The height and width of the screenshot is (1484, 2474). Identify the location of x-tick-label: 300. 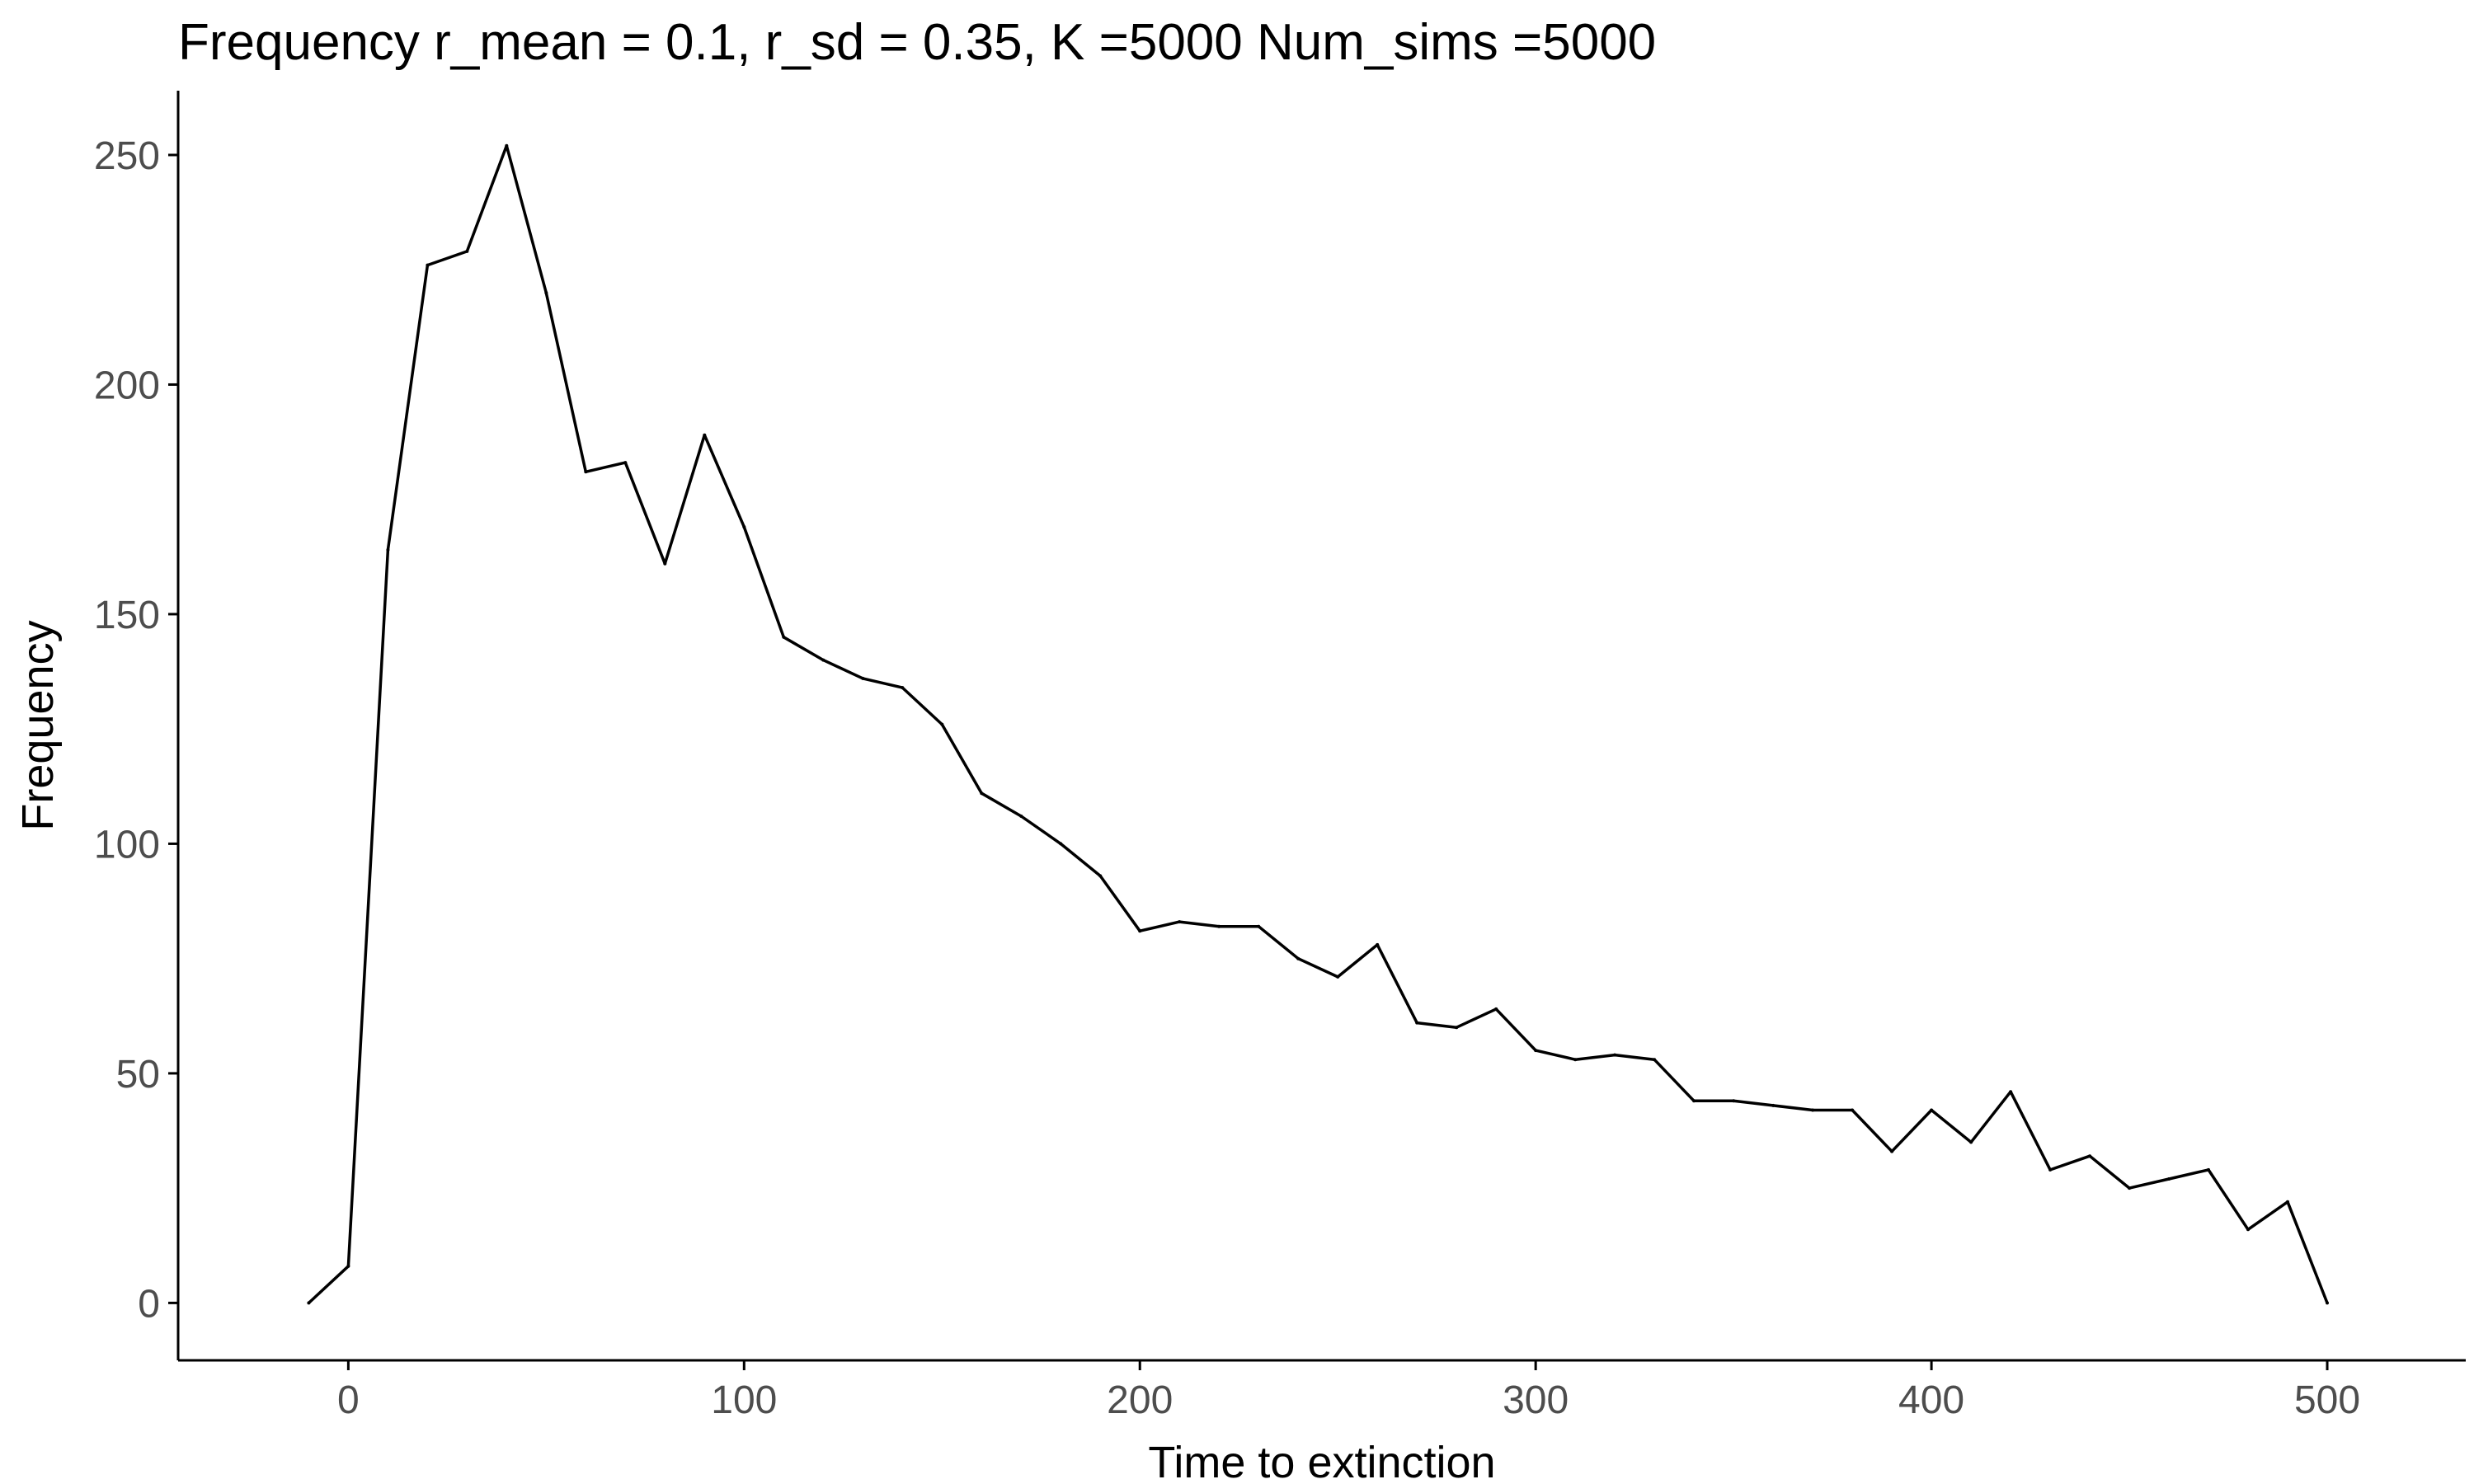
(1536, 1400).